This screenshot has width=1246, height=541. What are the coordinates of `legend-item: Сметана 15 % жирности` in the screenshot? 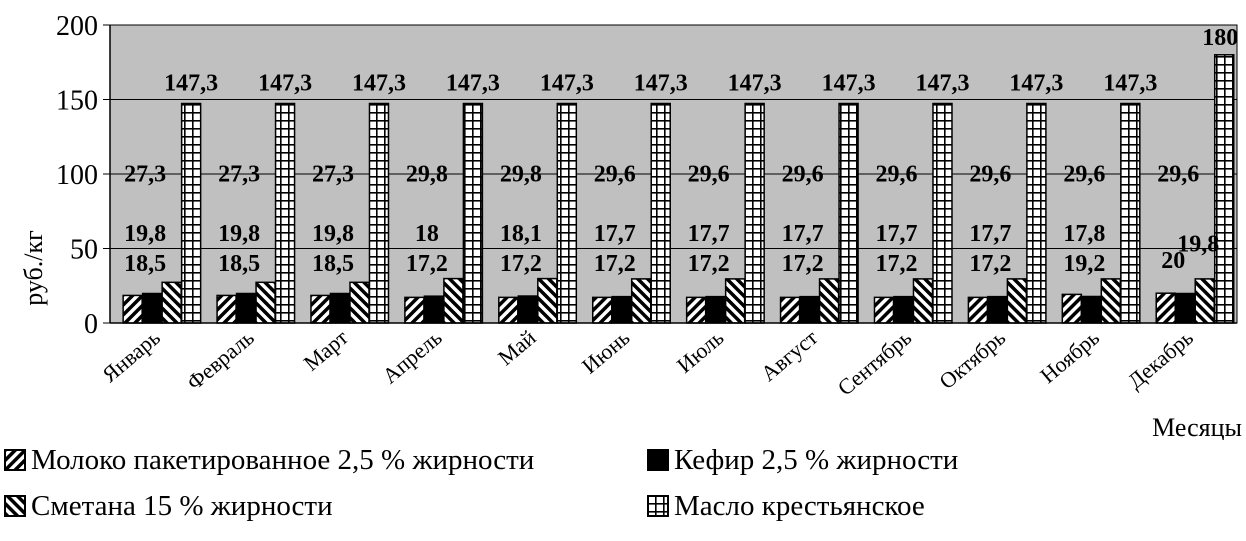 It's located at (168, 506).